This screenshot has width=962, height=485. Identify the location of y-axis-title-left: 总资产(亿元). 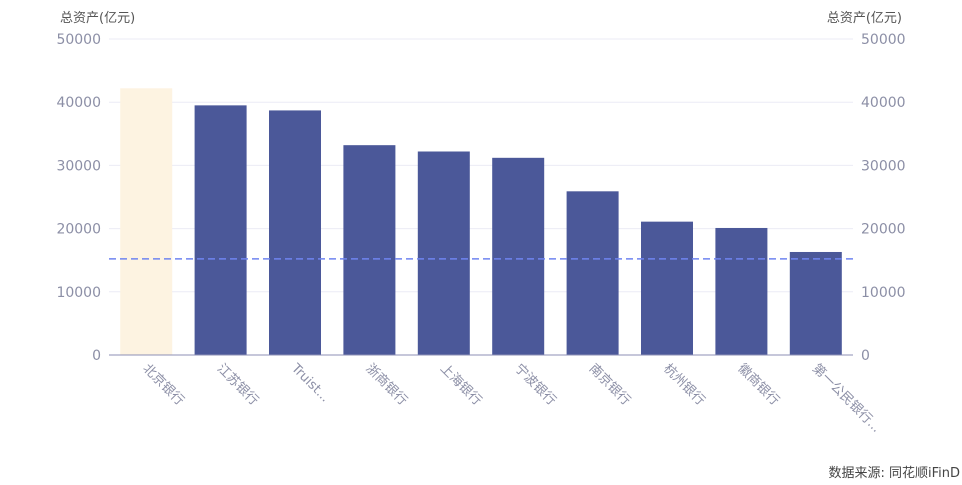
(97, 18).